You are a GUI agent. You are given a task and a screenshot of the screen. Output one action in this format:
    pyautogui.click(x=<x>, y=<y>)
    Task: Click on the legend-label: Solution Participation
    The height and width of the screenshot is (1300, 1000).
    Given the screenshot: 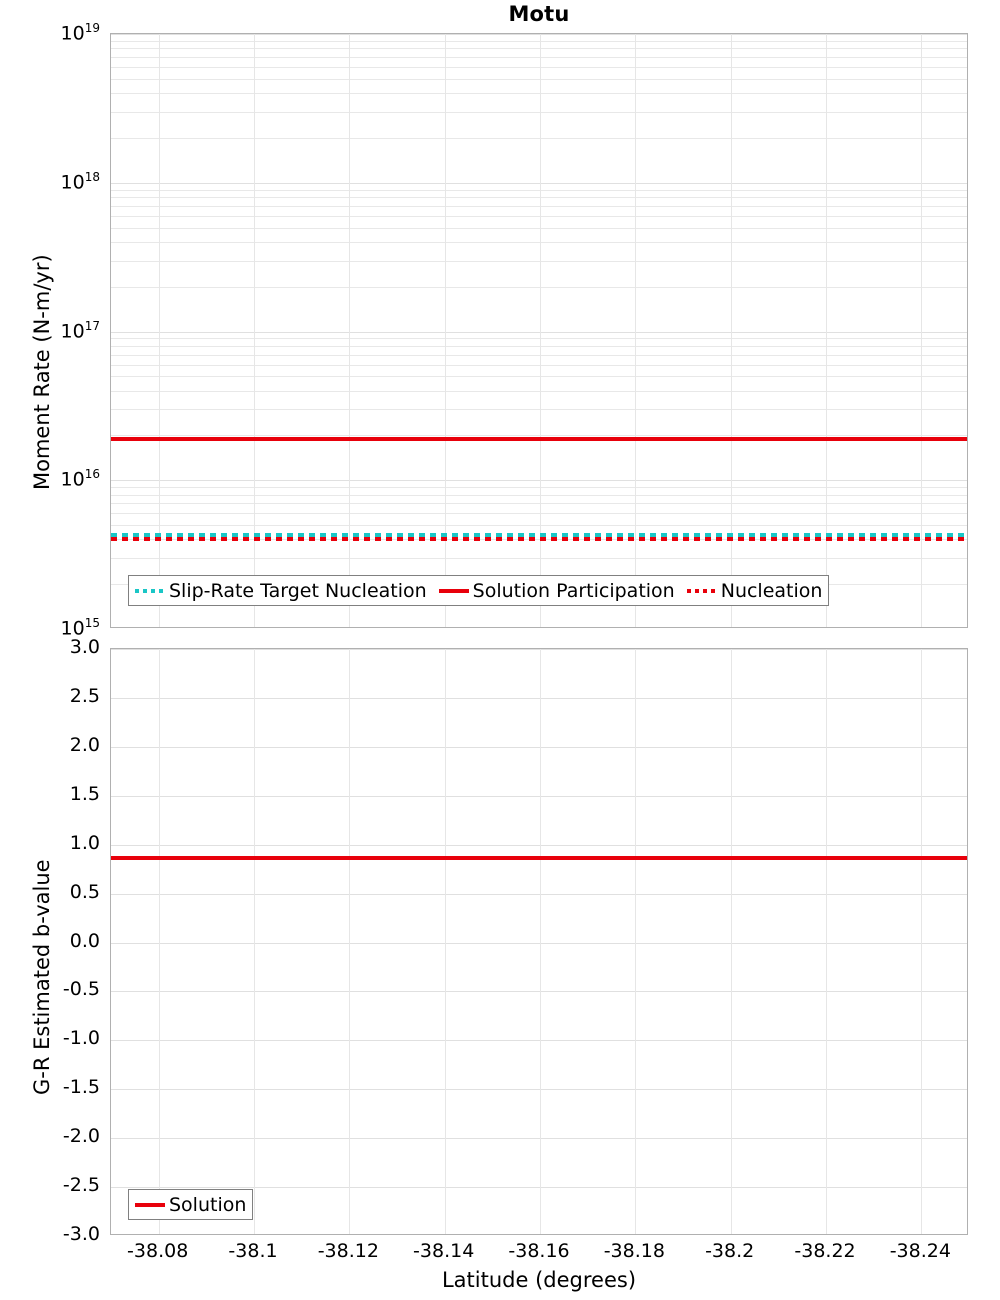 What is the action you would take?
    pyautogui.click(x=573, y=590)
    